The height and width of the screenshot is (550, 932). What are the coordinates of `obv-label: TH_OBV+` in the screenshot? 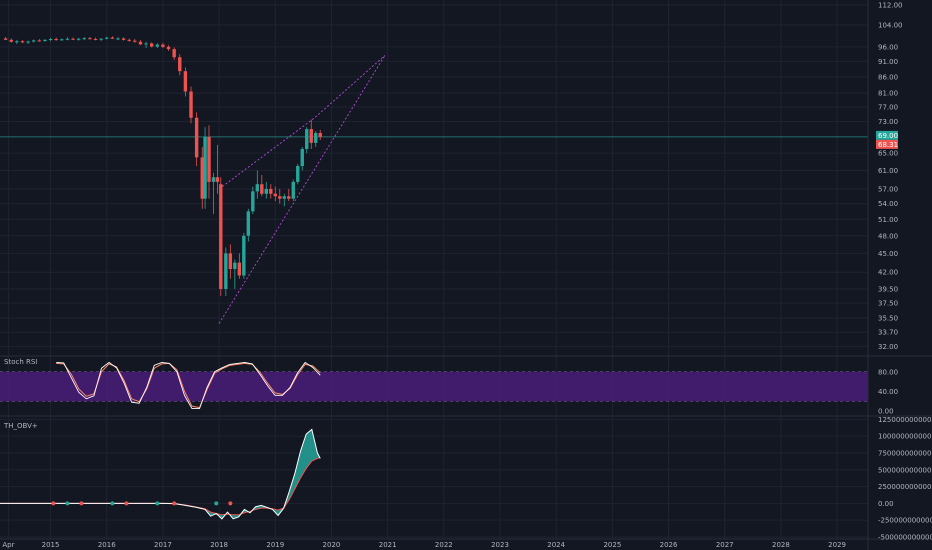 It's located at (20, 426).